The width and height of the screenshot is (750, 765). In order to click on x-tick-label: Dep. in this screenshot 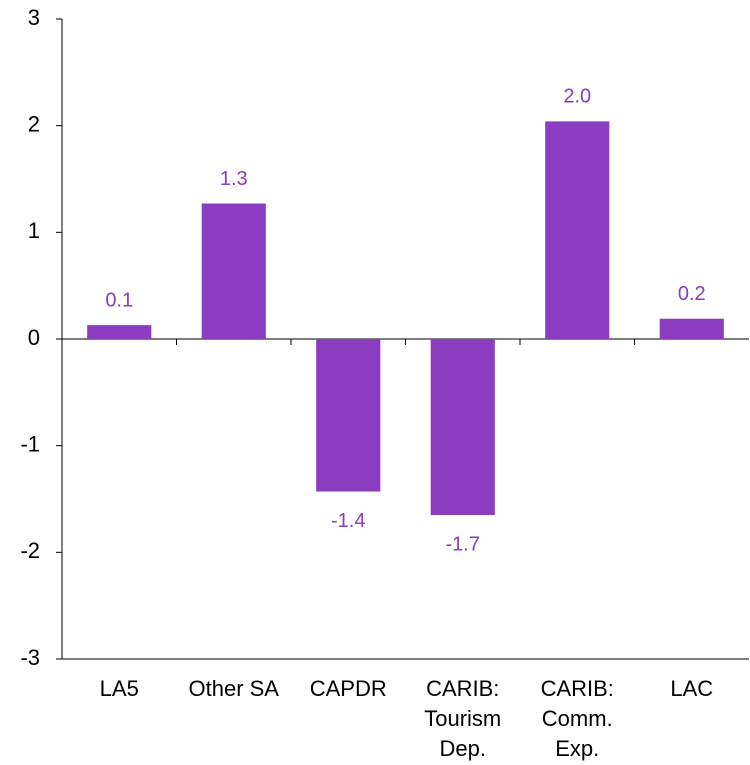, I will do `click(463, 748)`.